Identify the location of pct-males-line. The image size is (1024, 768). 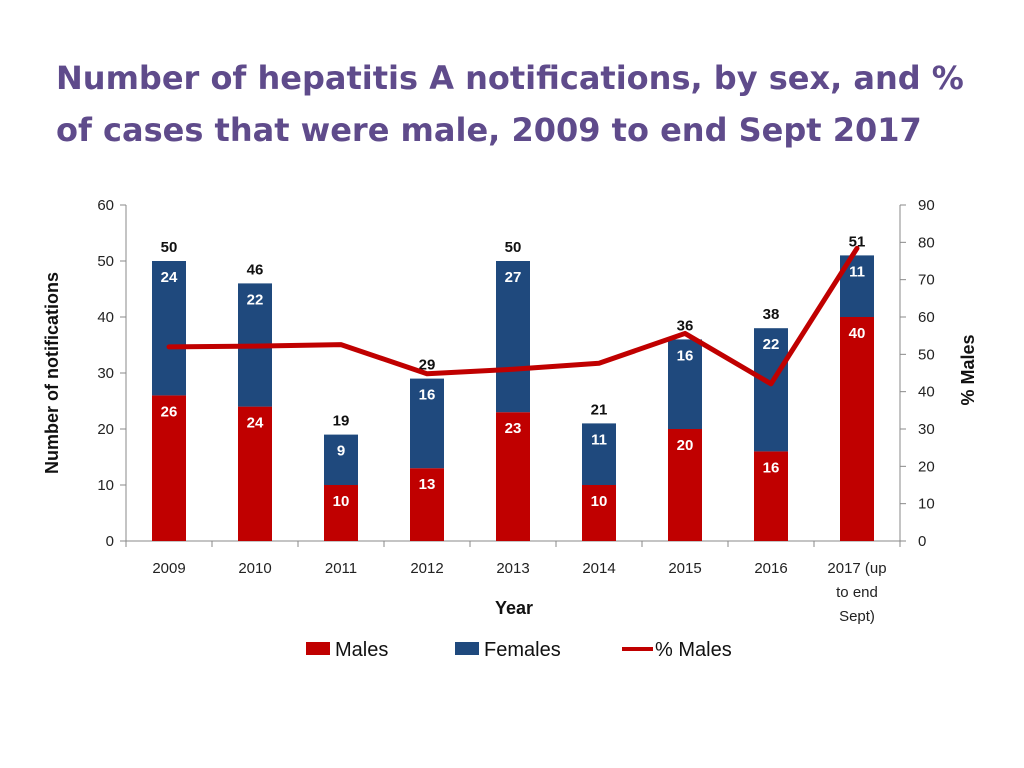
(513, 316).